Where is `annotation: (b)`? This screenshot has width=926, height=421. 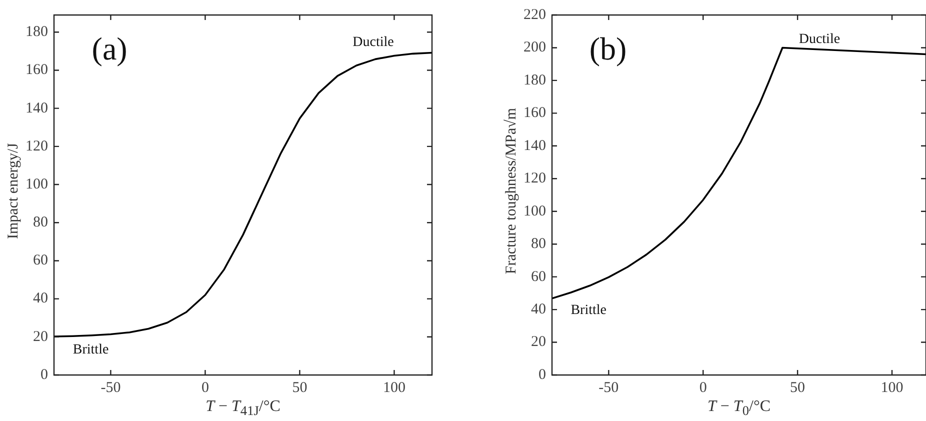 annotation: (b) is located at coordinates (608, 48).